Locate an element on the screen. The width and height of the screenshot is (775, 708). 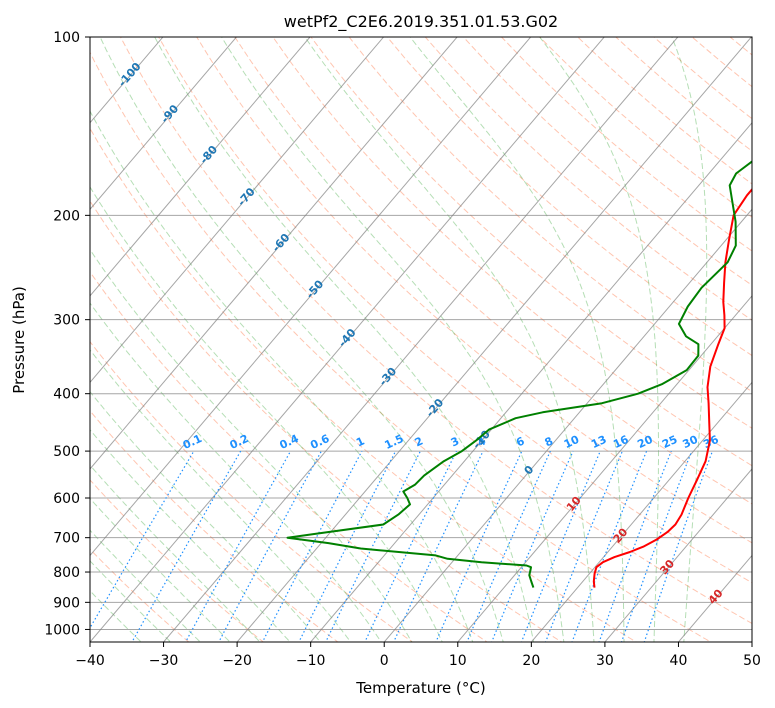
temperature-profile is located at coordinates (672, 387).